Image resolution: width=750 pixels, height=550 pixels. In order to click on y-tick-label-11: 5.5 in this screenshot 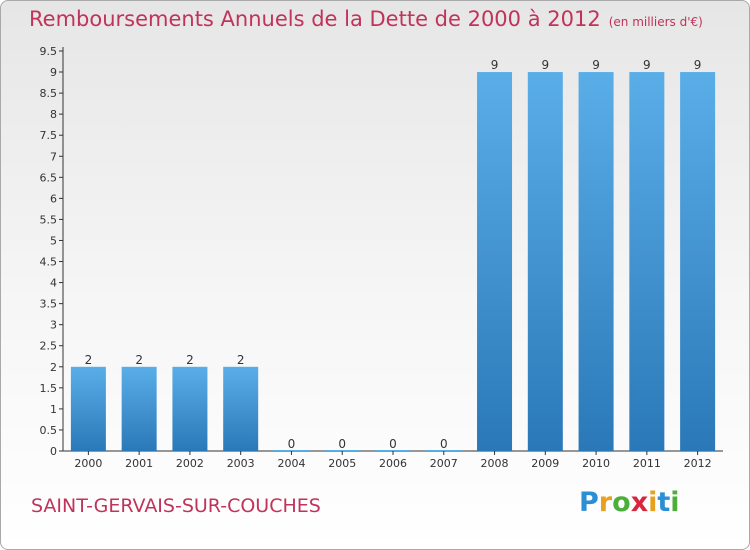, I will do `click(49, 219)`.